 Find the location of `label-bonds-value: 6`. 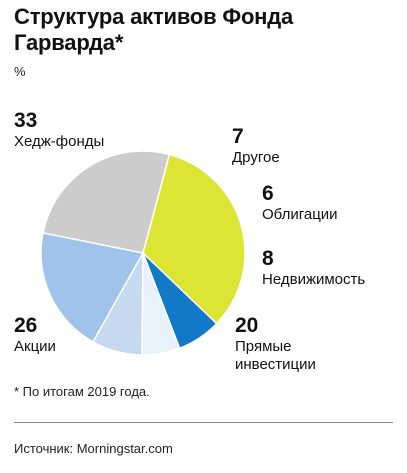

label-bonds-value: 6 is located at coordinates (268, 193).